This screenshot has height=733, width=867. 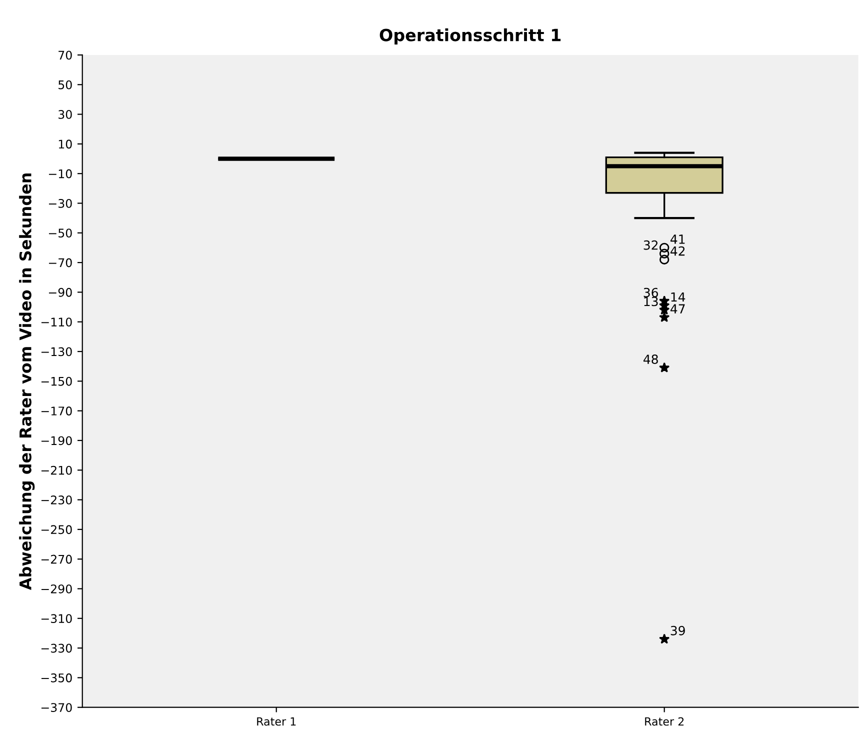 What do you see at coordinates (56, 381) in the screenshot?
I see `y-tick-label: −150` at bounding box center [56, 381].